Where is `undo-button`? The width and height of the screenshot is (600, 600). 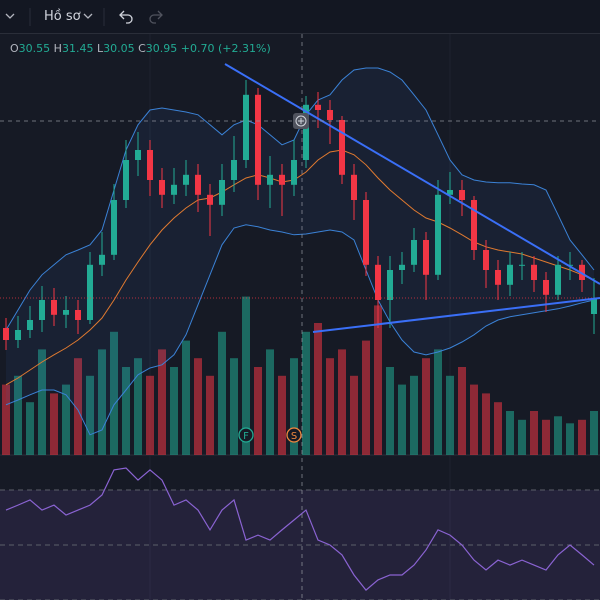 undo-button is located at coordinates (126, 17).